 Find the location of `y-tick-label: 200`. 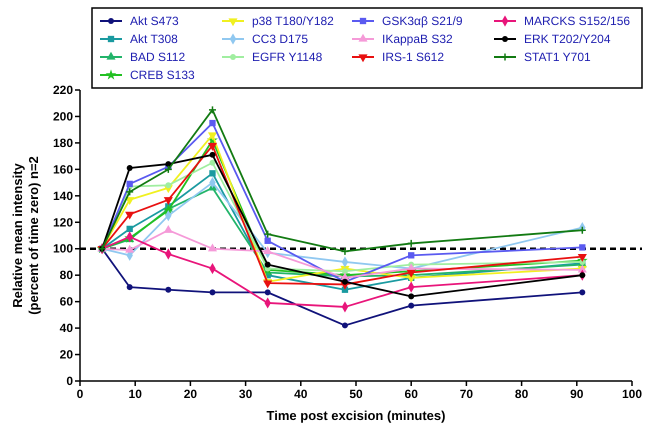

y-tick-label: 200 is located at coordinates (63, 116).